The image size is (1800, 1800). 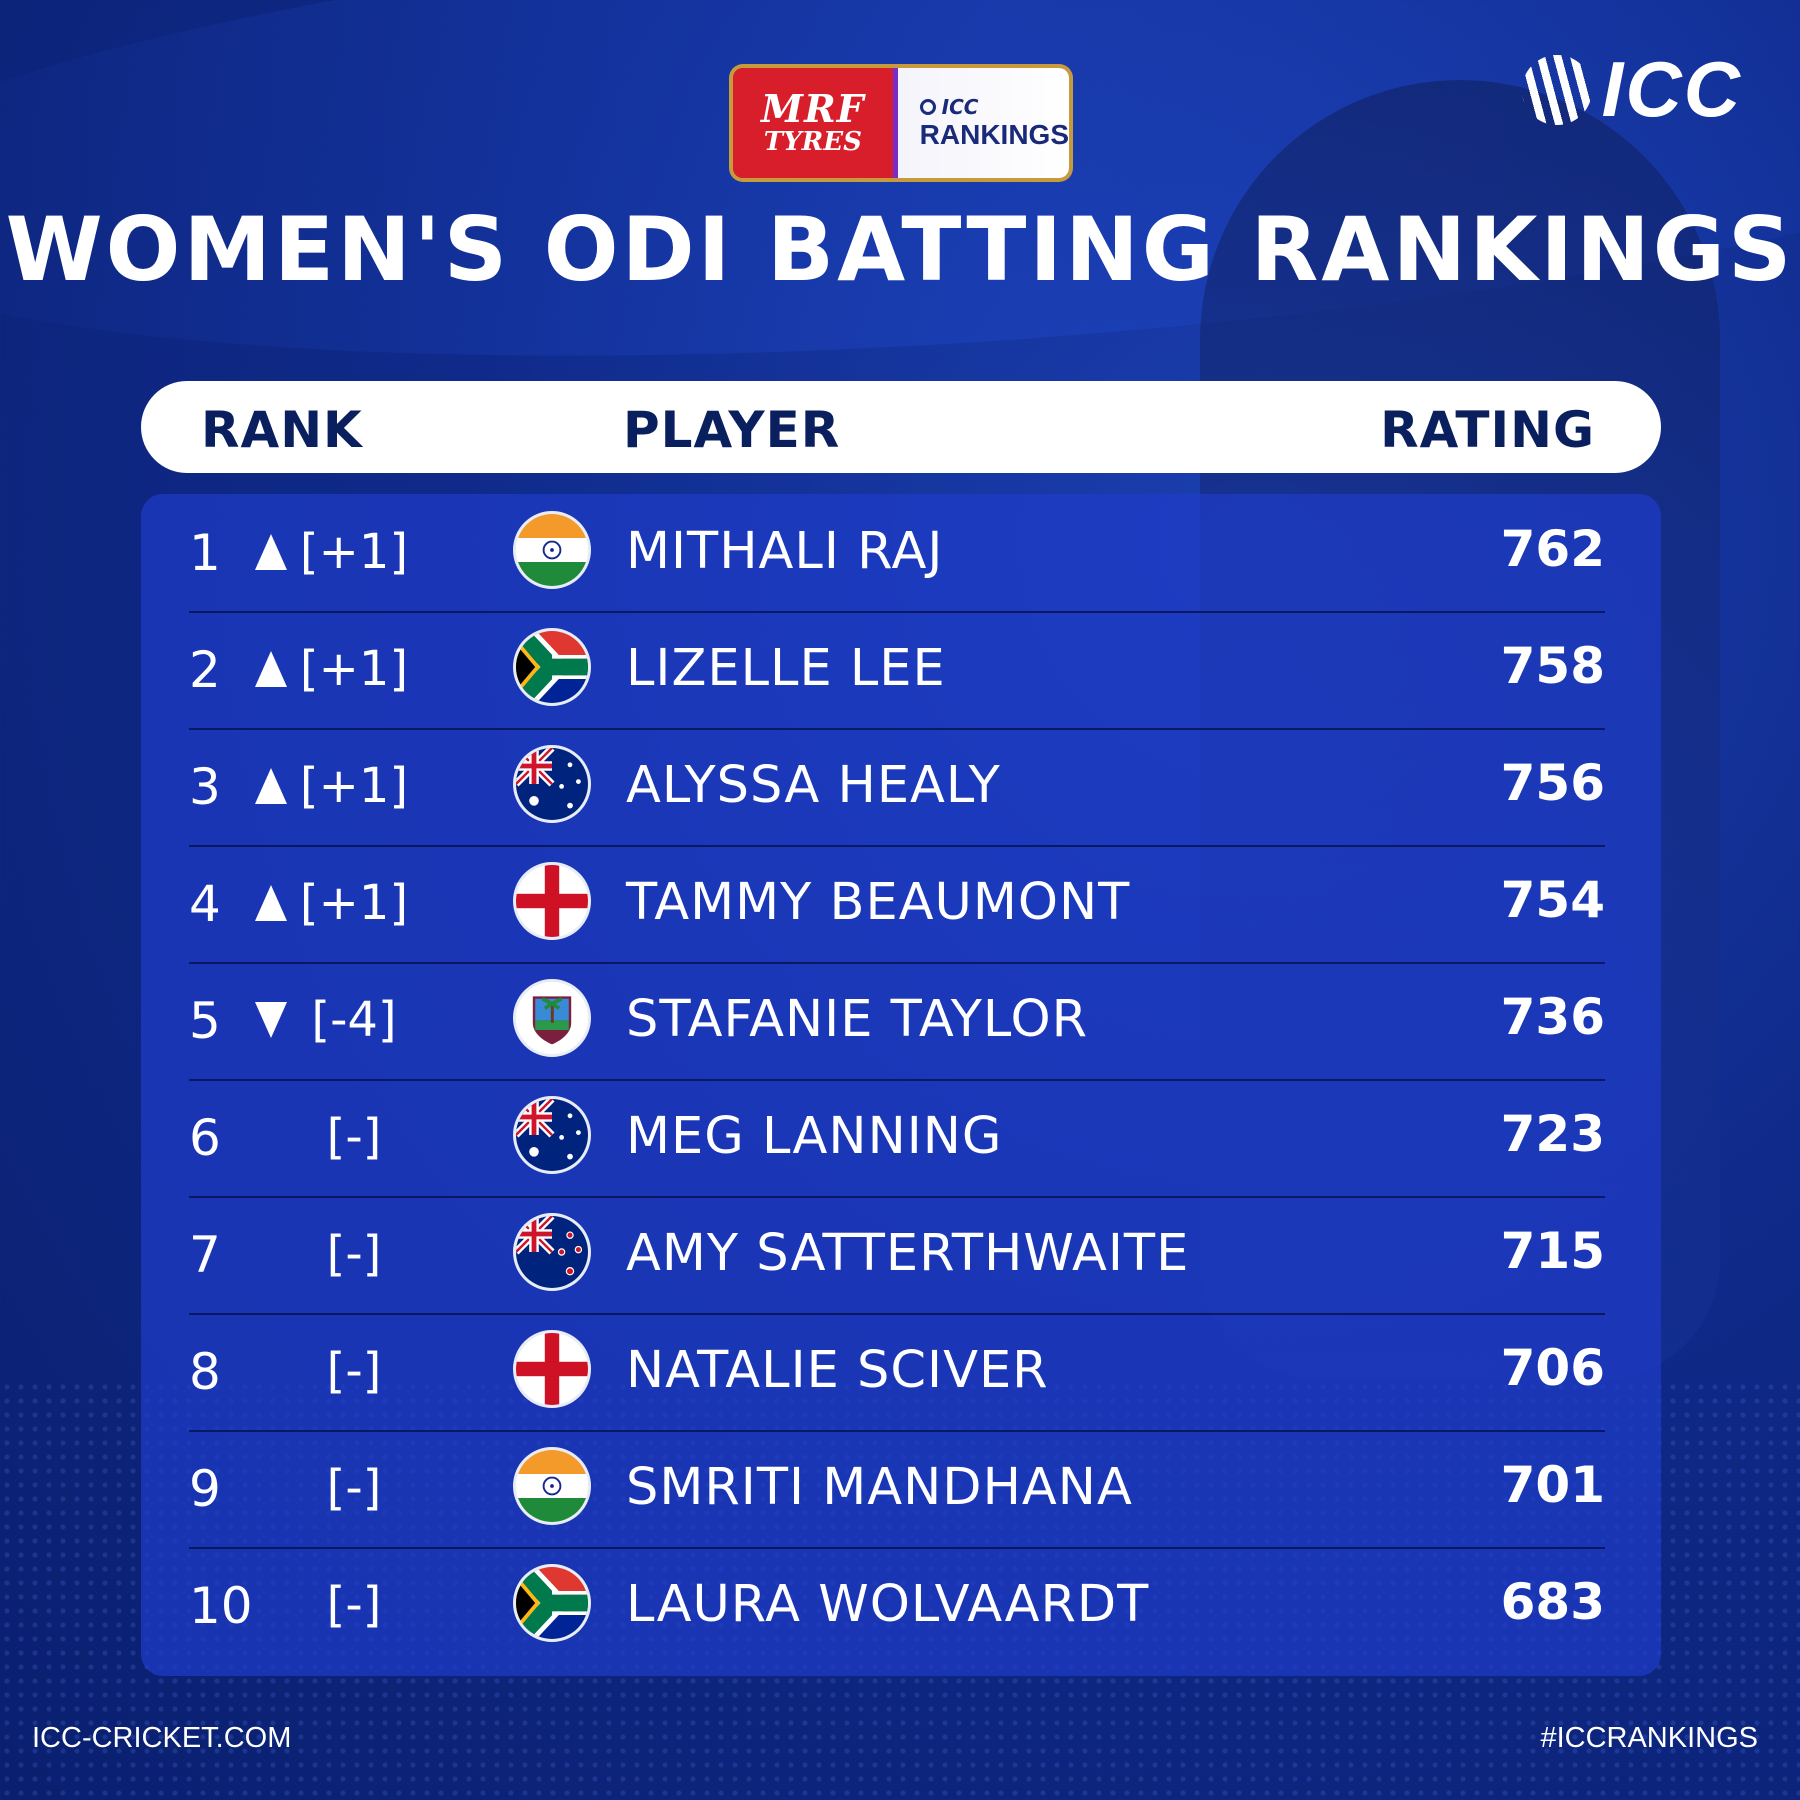 What do you see at coordinates (812, 142) in the screenshot?
I see `tyres-text: TYRES` at bounding box center [812, 142].